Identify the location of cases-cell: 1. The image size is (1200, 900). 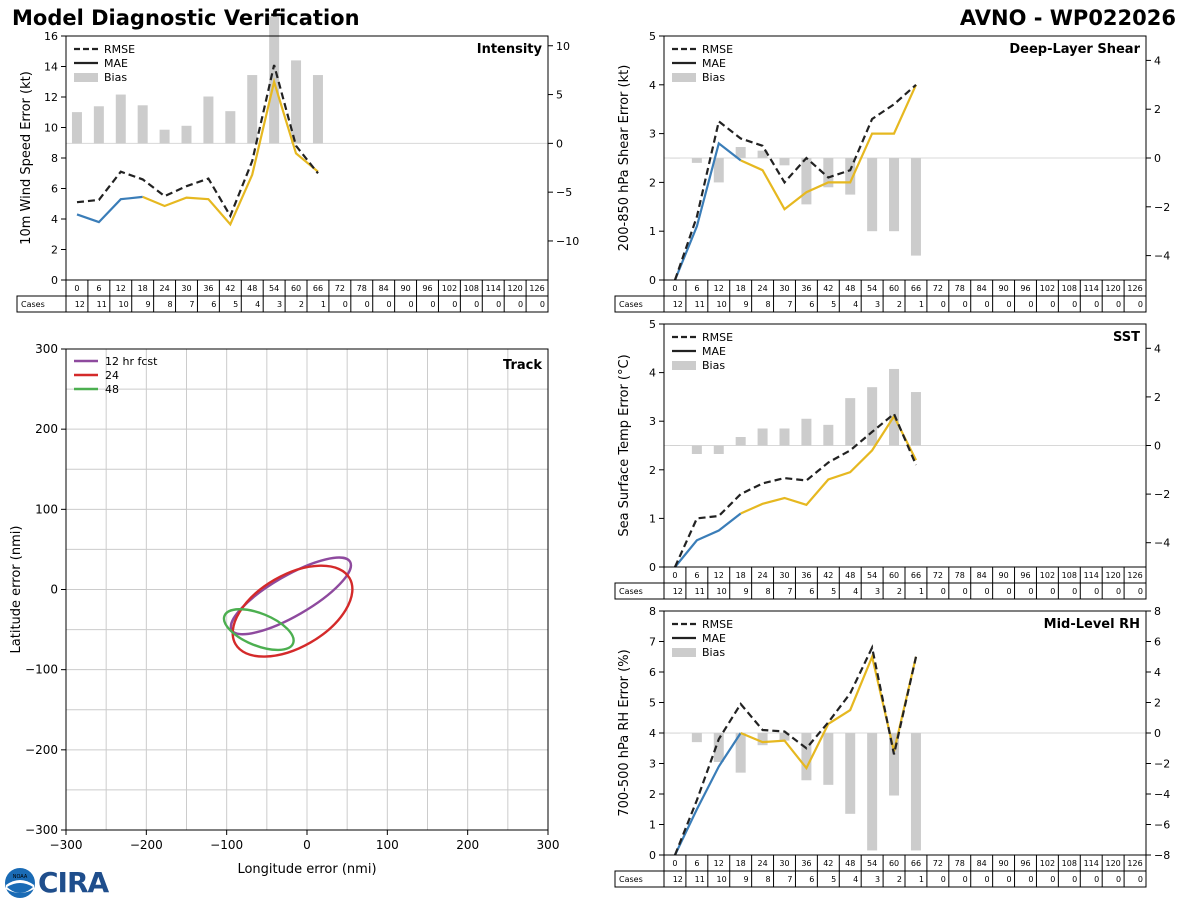
(323, 304).